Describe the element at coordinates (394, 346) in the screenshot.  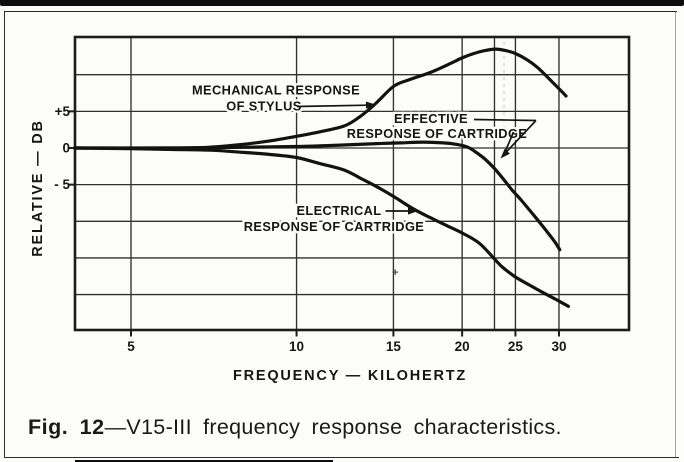
I see `x-tick-label: 15` at that location.